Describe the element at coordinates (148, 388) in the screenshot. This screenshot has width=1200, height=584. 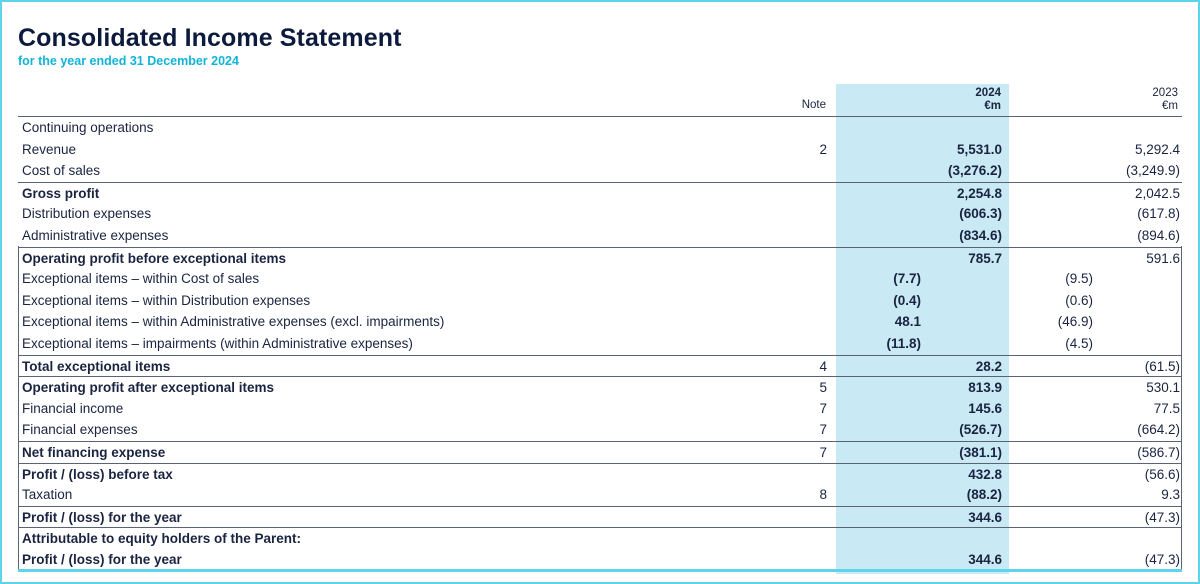
I see `row-label: Operating profit after exceptional items` at that location.